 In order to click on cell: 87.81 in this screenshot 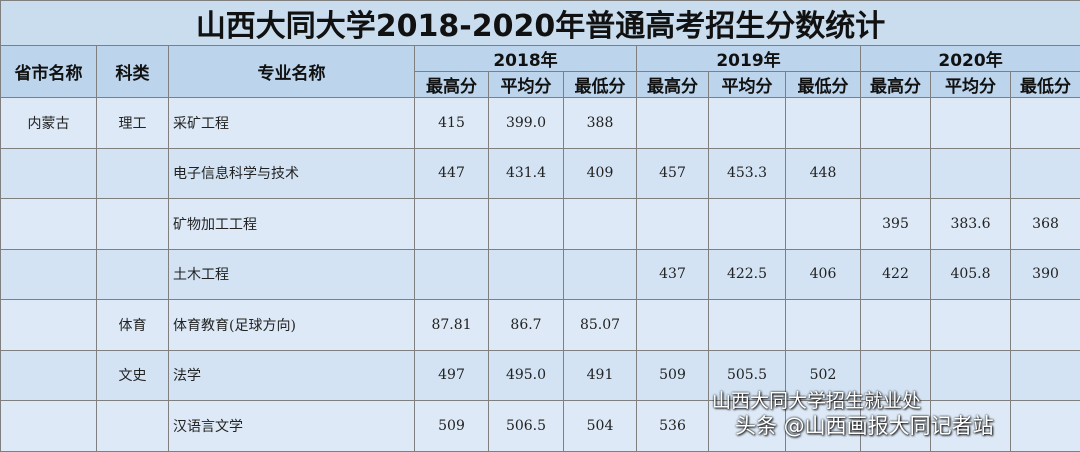, I will do `click(452, 325)`.